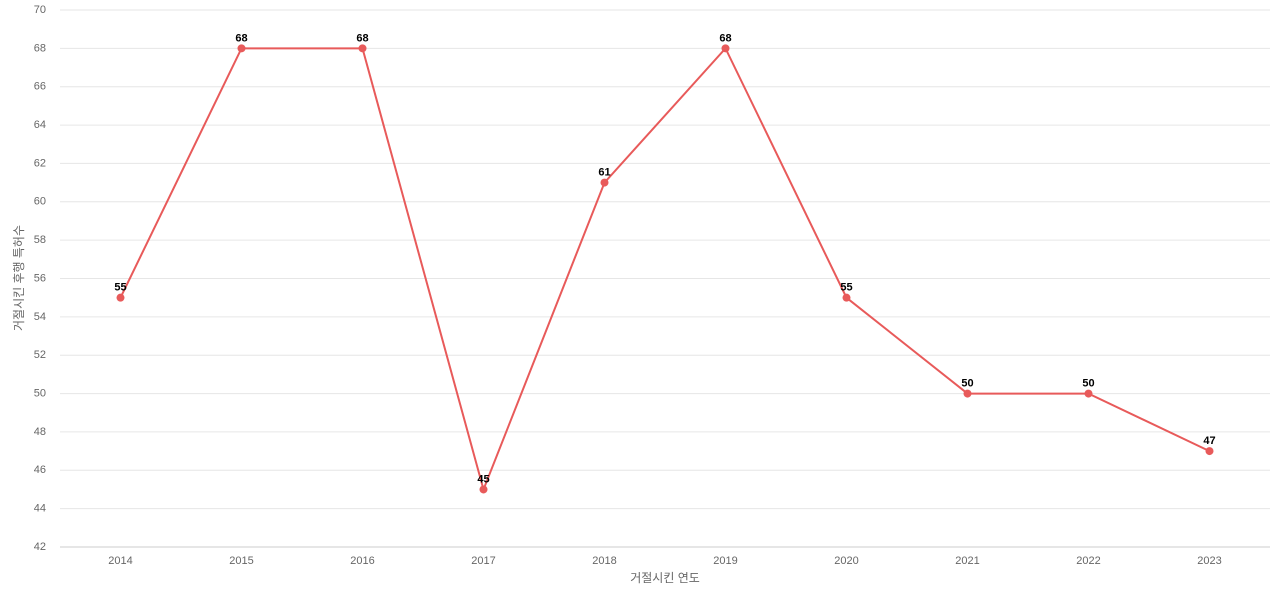 The width and height of the screenshot is (1280, 600). I want to click on y-axis-label: 거절시킨 후행 특허수, so click(18, 278).